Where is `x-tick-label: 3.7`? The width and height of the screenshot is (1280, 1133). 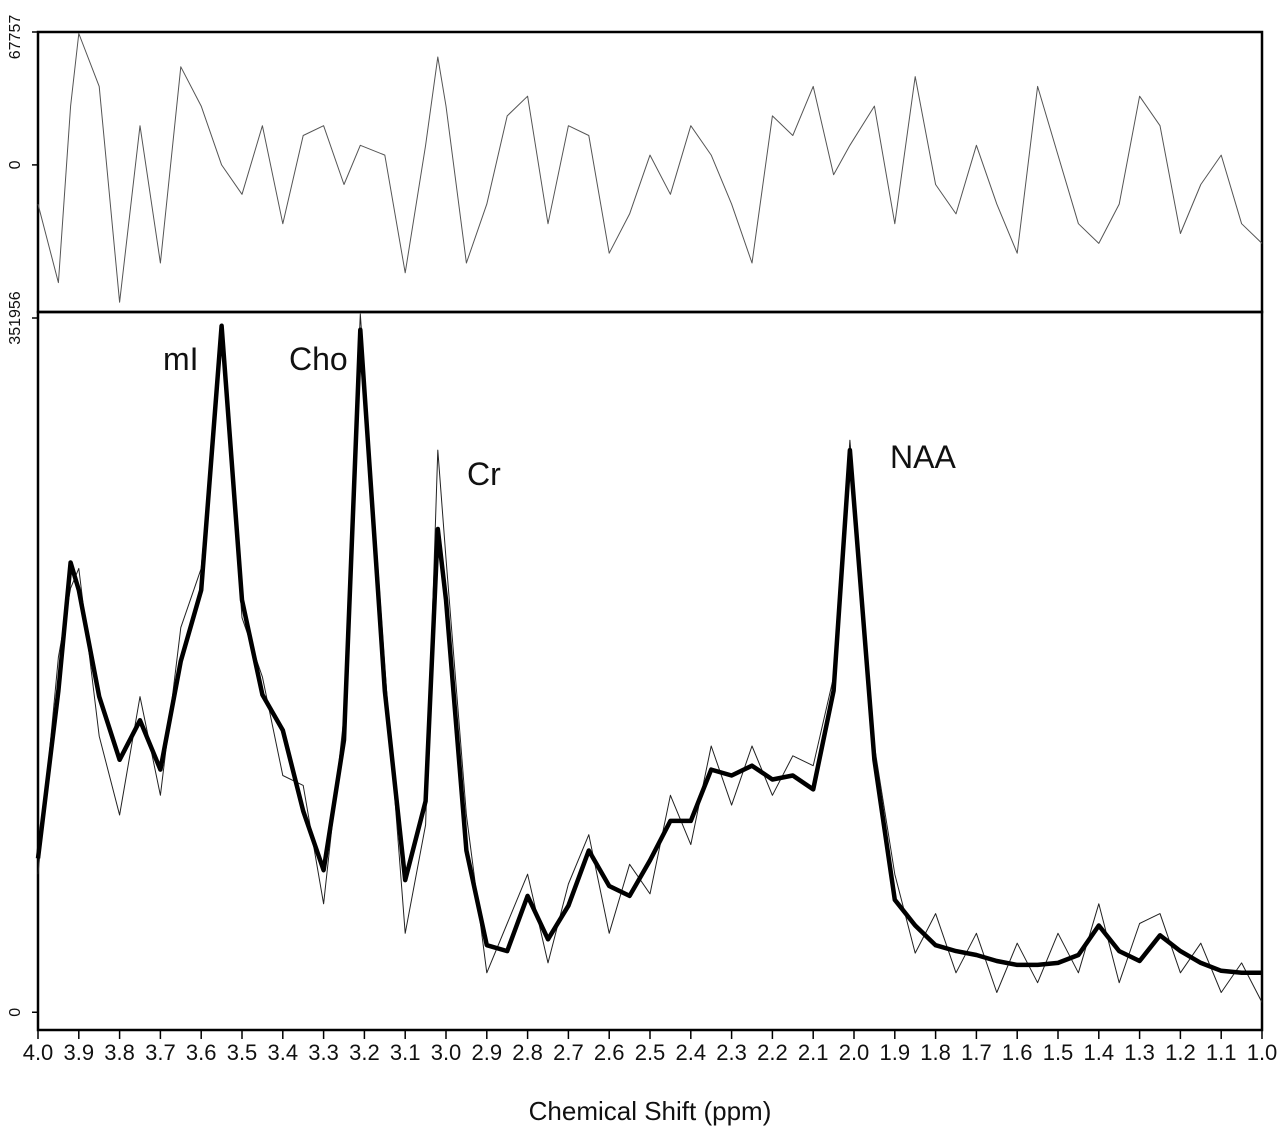
x-tick-label: 3.7 is located at coordinates (160, 1052).